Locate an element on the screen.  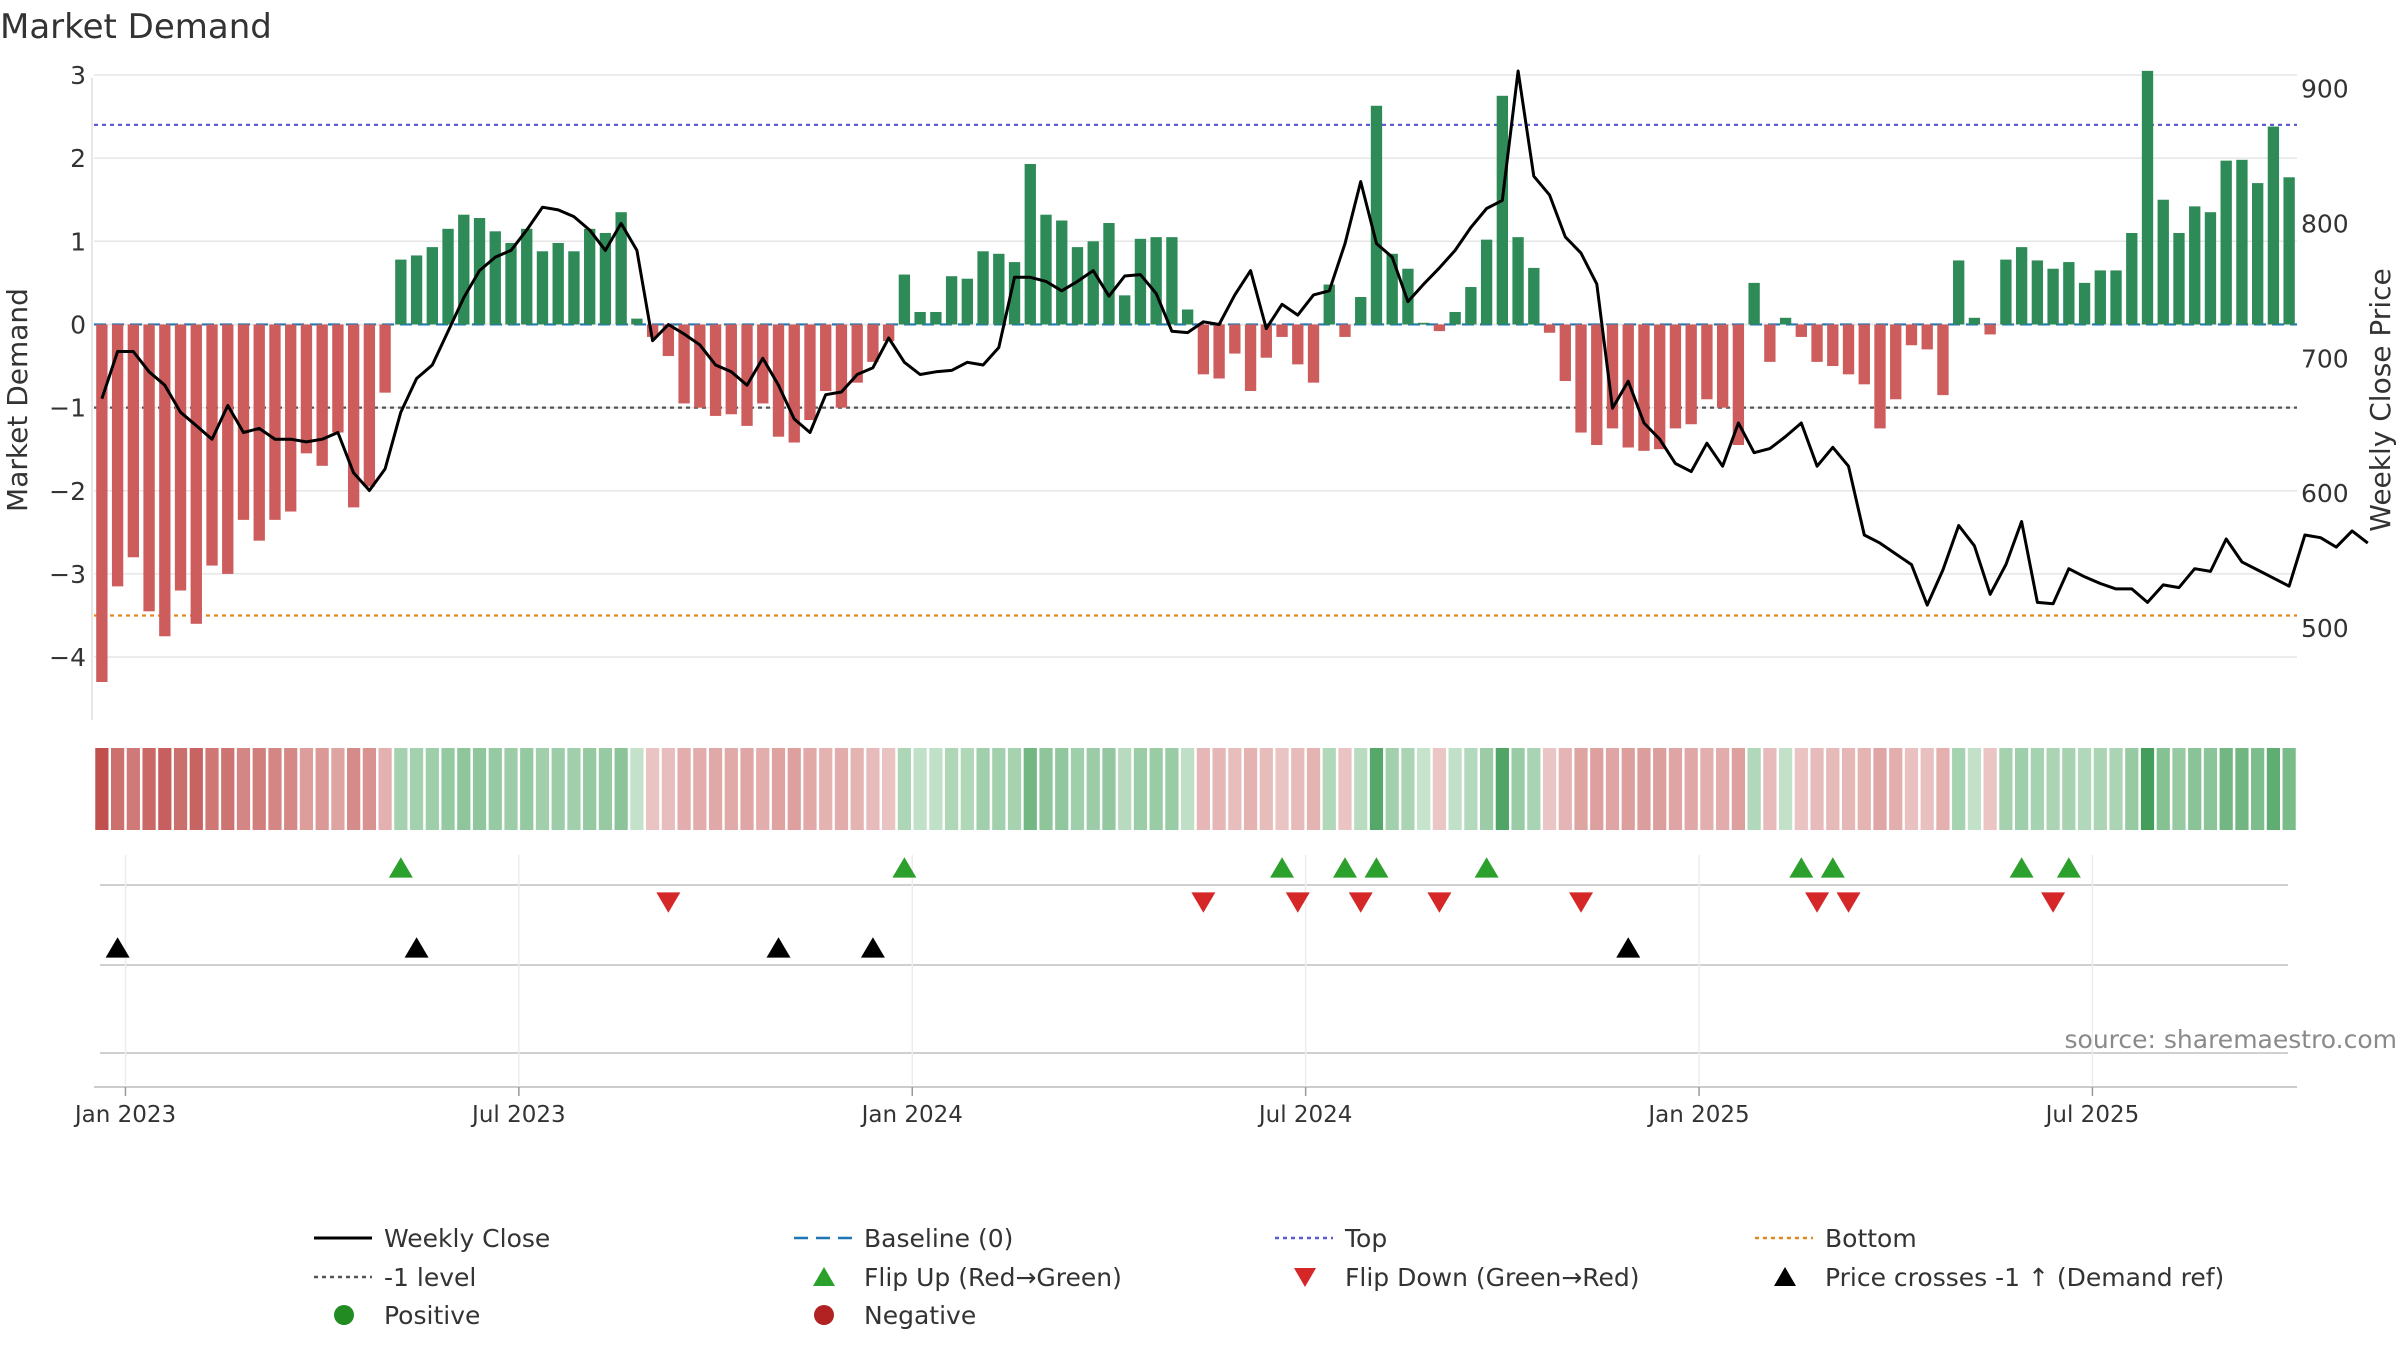
legend-swatch-triangle-up is located at coordinates (1785, 1276).